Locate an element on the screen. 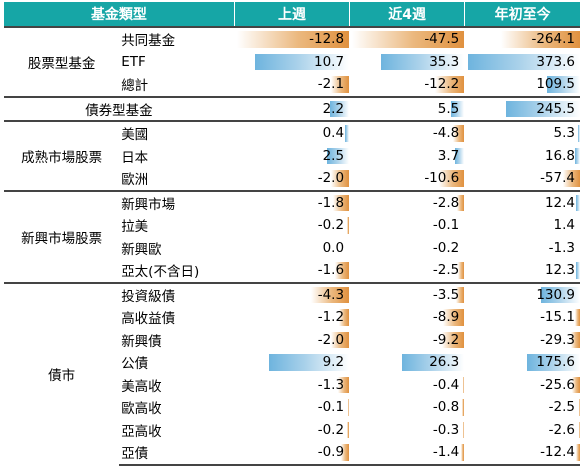 This screenshot has width=584, height=466. table-row: 日本 2.5 3.7 16.8 is located at coordinates (292, 155).